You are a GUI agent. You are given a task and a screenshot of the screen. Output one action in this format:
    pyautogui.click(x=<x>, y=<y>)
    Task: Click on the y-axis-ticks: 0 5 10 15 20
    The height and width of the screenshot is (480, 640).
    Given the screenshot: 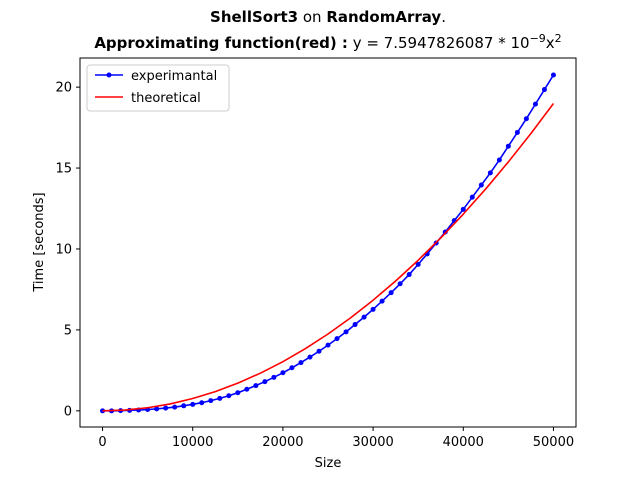 What is the action you would take?
    pyautogui.click(x=67, y=250)
    